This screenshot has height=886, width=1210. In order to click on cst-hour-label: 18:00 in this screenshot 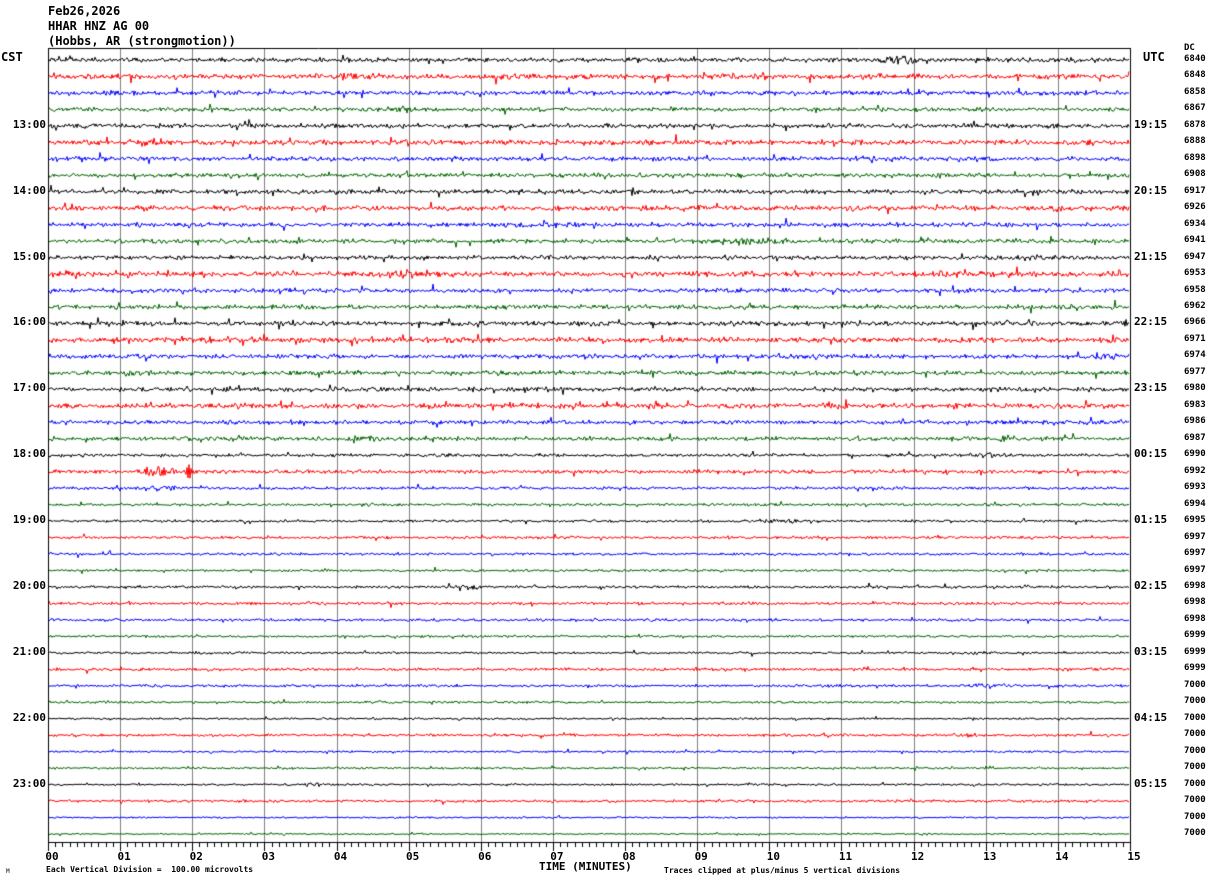, I will do `click(29, 454)`.